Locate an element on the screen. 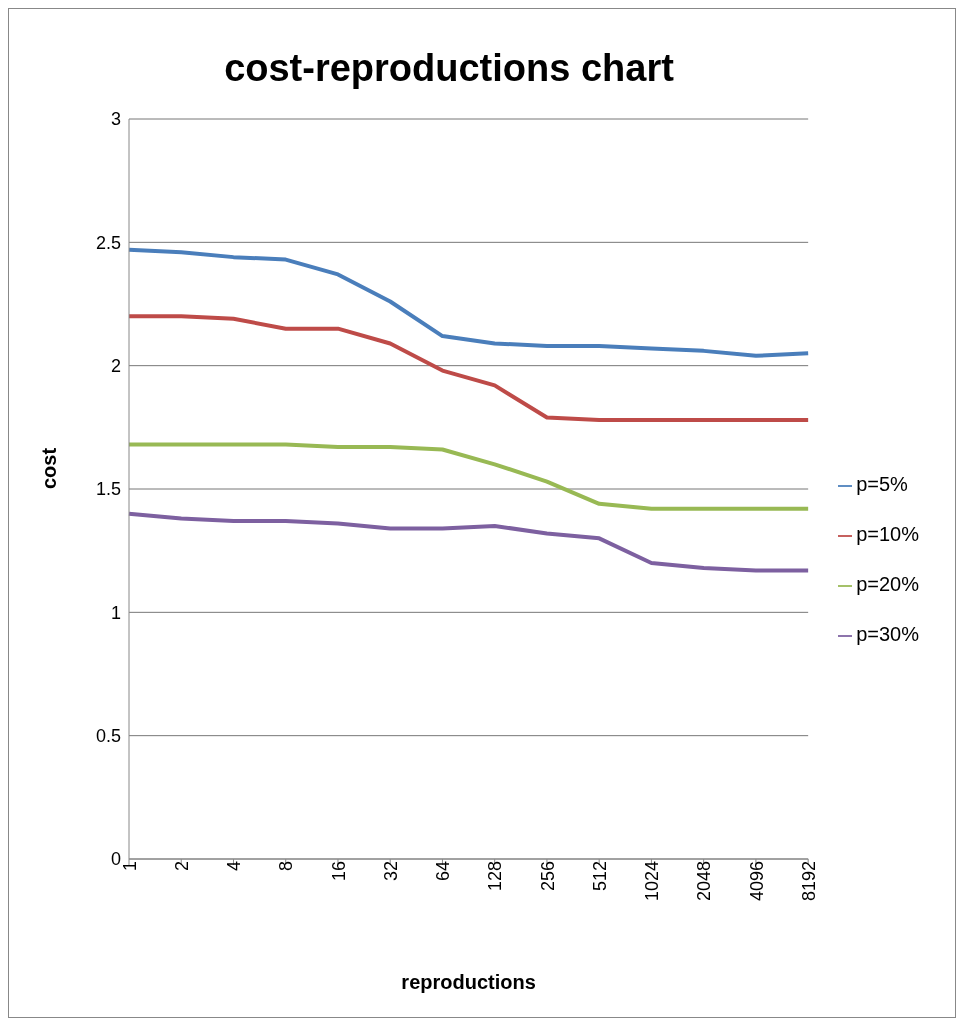  x-tick-label: 2 is located at coordinates (182, 866).